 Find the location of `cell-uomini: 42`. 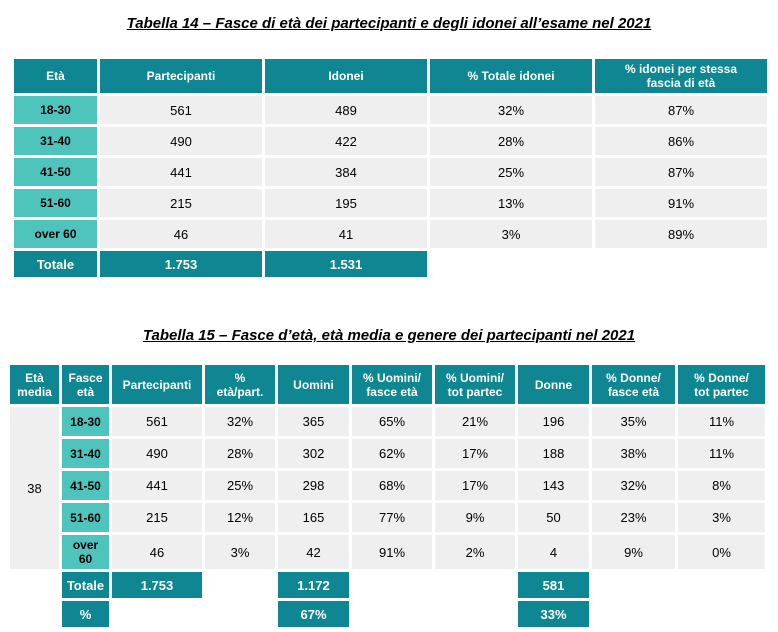

cell-uomini: 42 is located at coordinates (313, 552).